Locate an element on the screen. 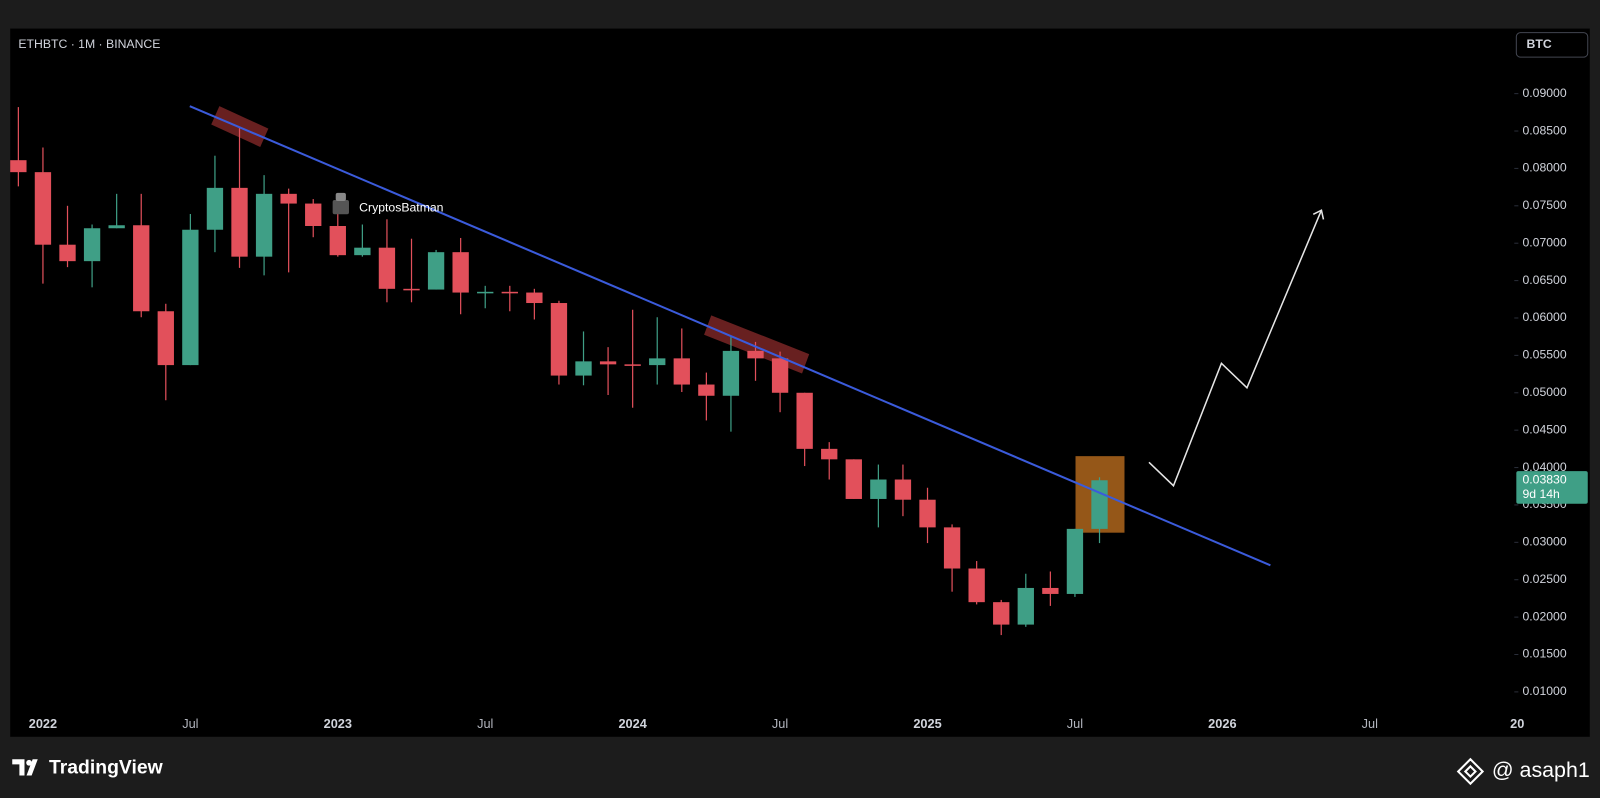 This screenshot has width=1600, height=798. brand-logo is located at coordinates (29, 762).